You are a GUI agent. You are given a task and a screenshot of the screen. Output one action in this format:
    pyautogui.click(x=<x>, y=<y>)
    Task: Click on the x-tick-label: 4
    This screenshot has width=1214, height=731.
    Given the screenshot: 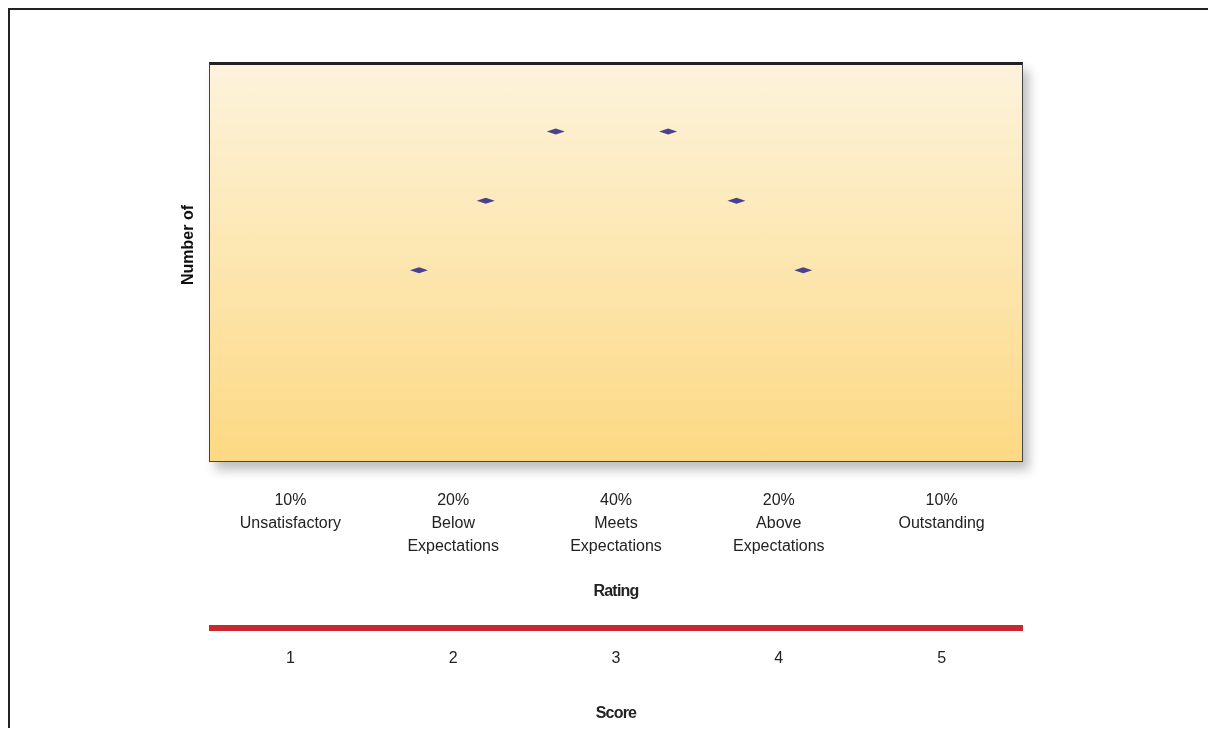 What is the action you would take?
    pyautogui.click(x=779, y=658)
    